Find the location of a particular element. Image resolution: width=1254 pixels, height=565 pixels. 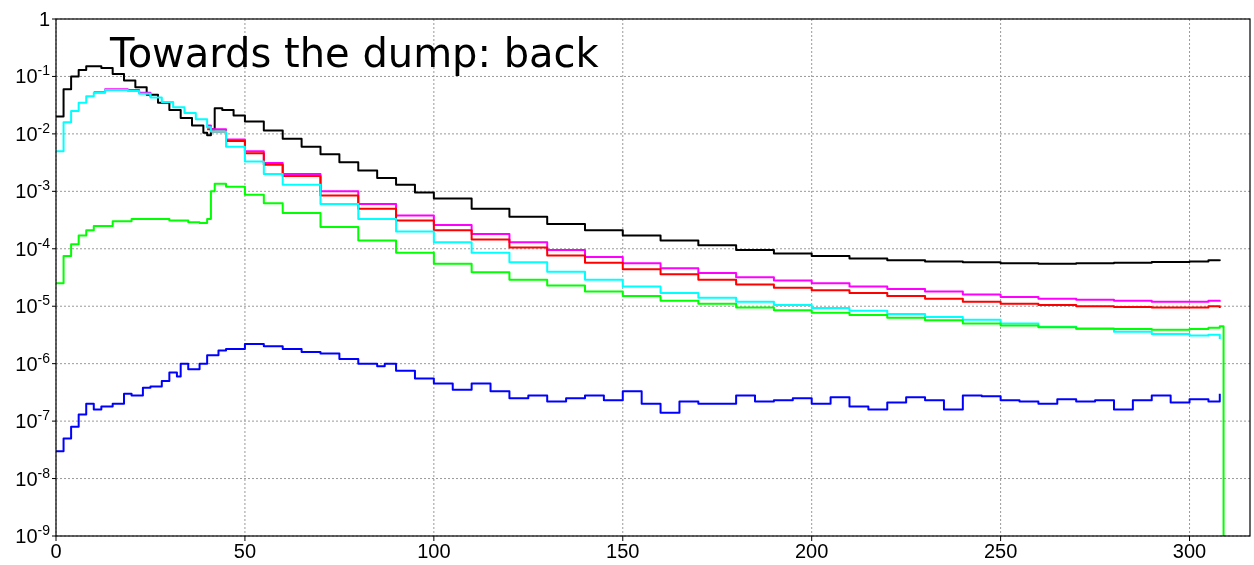

y-tick-label: 10$^{-3}$ is located at coordinates (33, 190).